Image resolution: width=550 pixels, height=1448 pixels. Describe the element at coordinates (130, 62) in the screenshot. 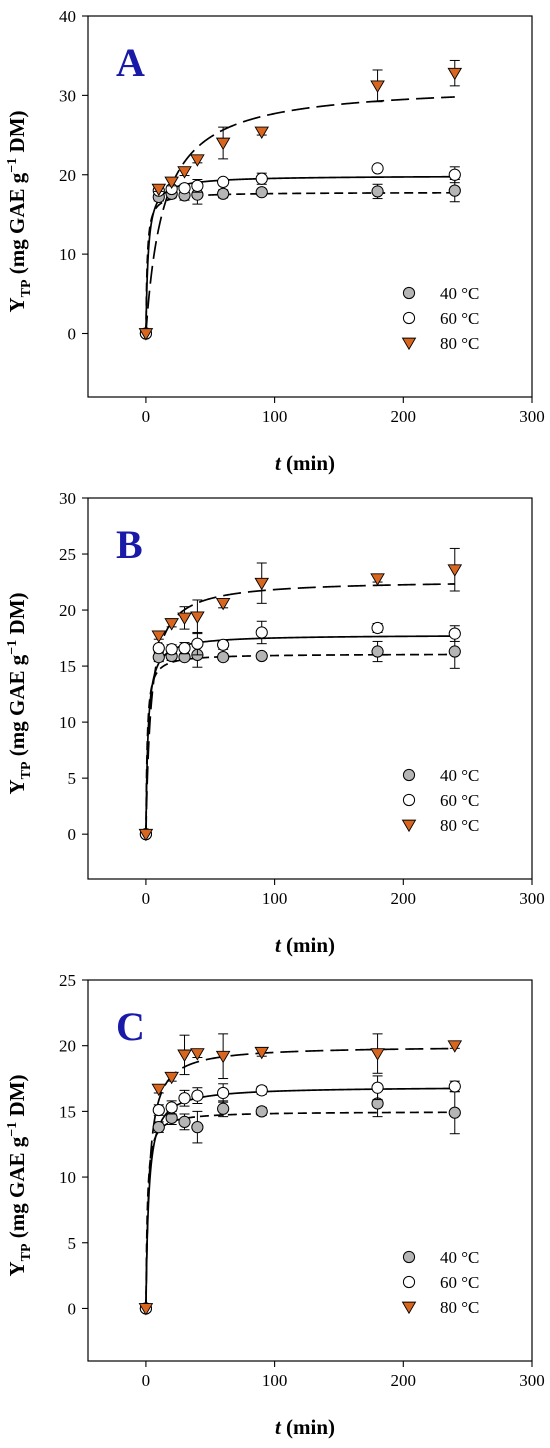

I see `panel-label: A` at that location.